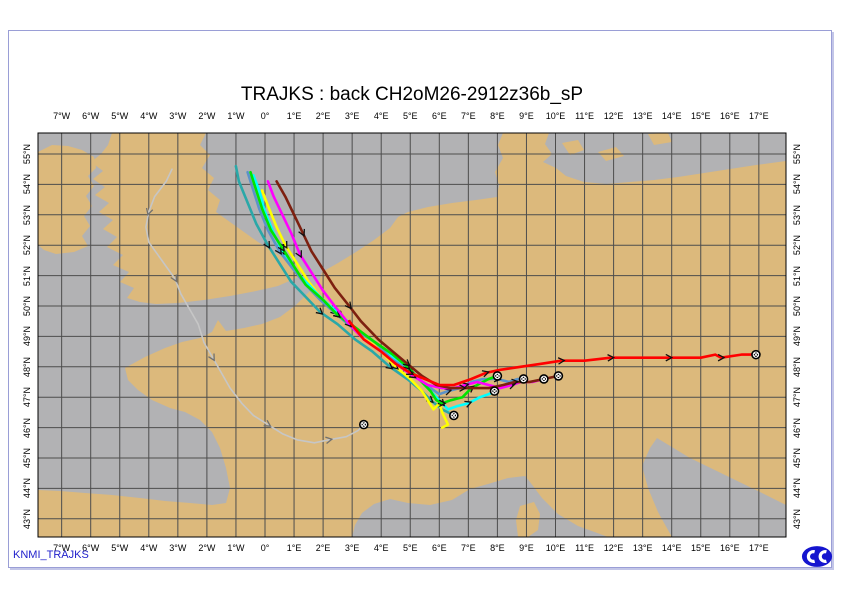 The width and height of the screenshot is (841, 595). I want to click on lon-label-bottom: 10°E, so click(555, 548).